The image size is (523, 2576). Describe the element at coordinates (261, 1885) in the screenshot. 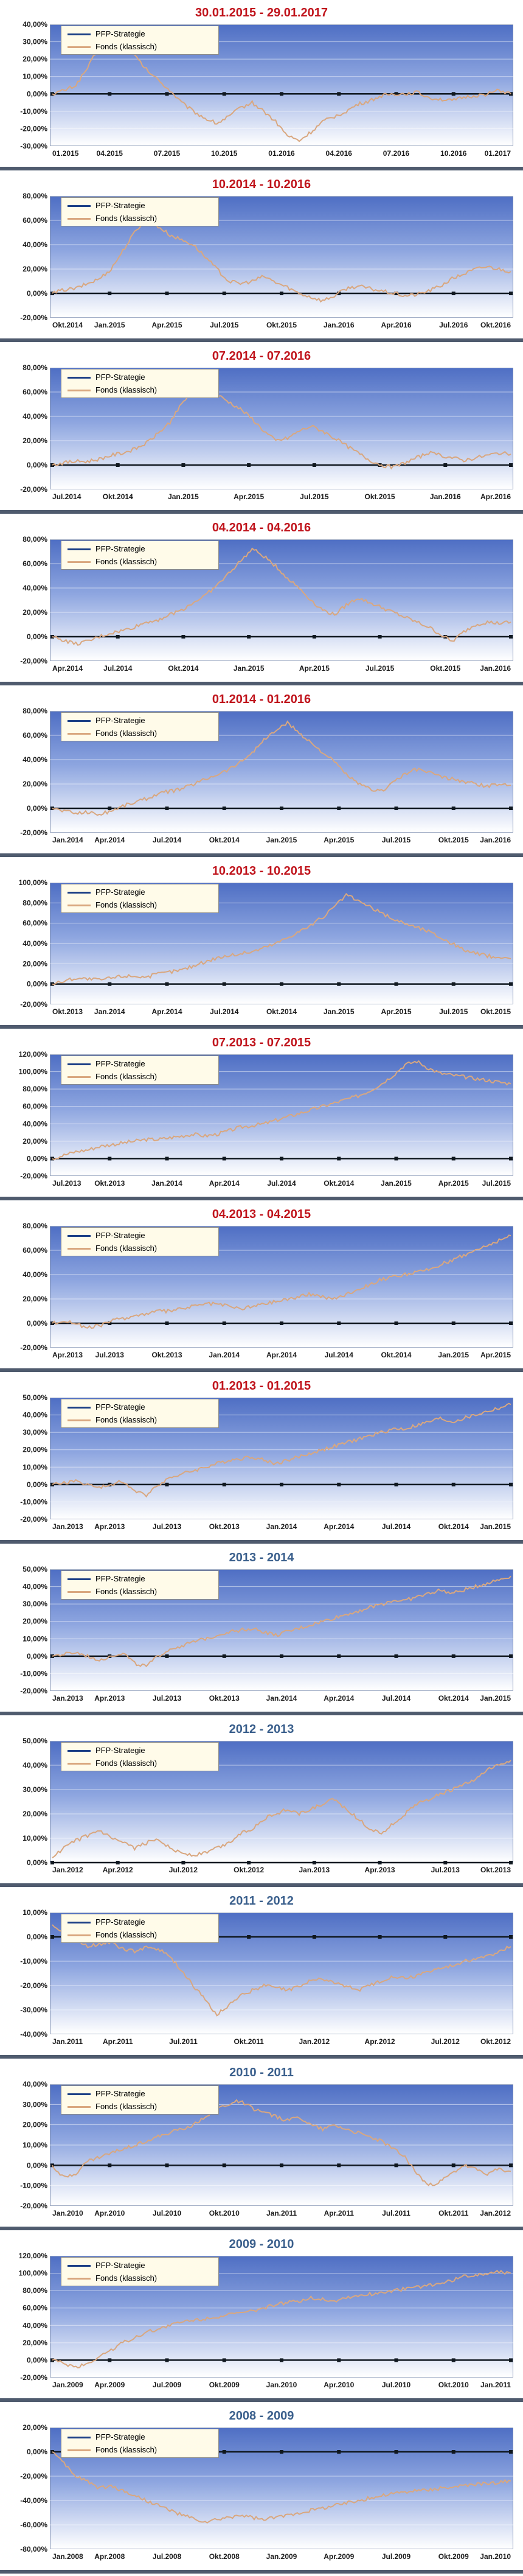

I see `panel-separator` at that location.